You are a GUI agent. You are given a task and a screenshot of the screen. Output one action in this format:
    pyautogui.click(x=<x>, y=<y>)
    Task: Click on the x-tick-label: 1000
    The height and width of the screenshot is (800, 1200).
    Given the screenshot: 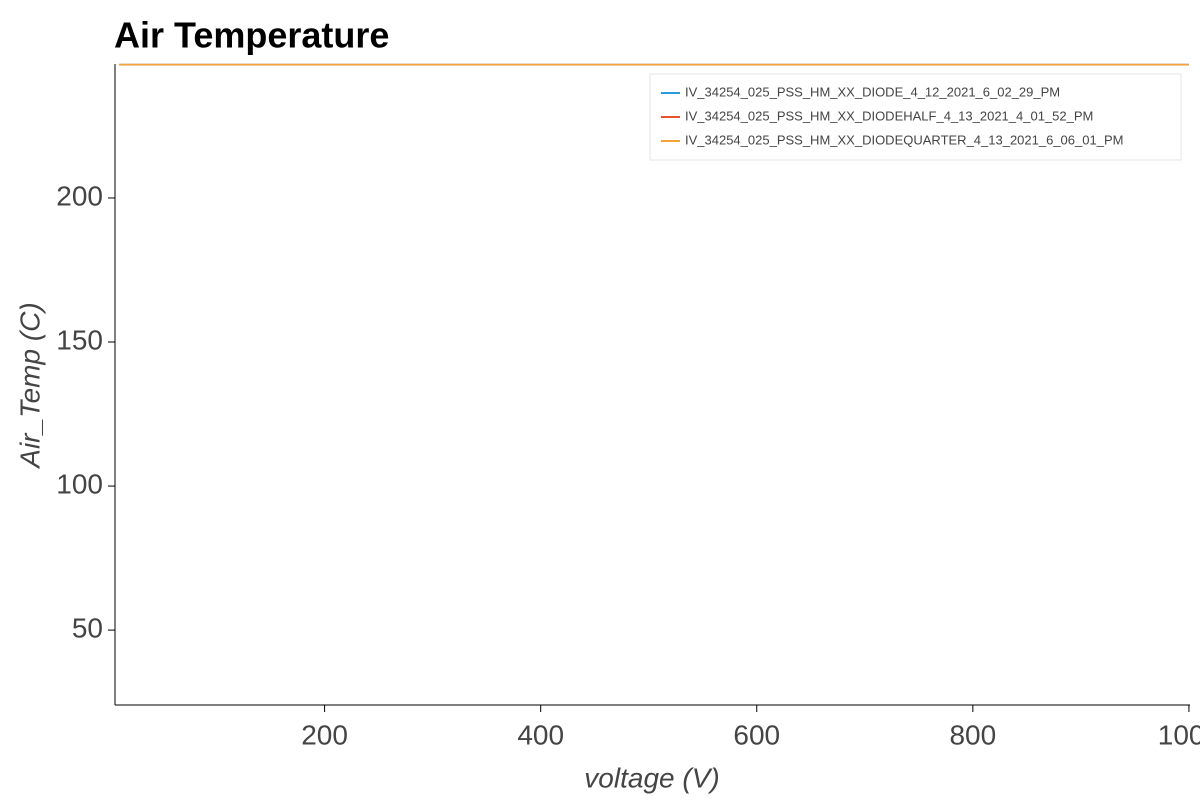 What is the action you would take?
    pyautogui.click(x=1179, y=734)
    